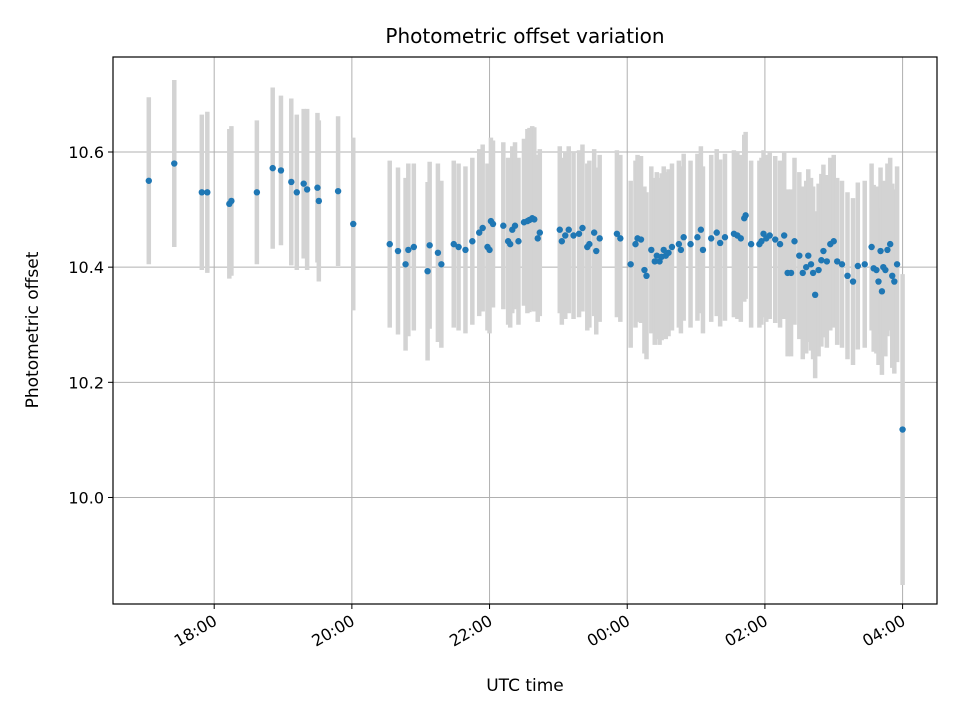 This screenshot has height=720, width=960. I want to click on y-axis-label: Photometric offset, so click(33, 329).